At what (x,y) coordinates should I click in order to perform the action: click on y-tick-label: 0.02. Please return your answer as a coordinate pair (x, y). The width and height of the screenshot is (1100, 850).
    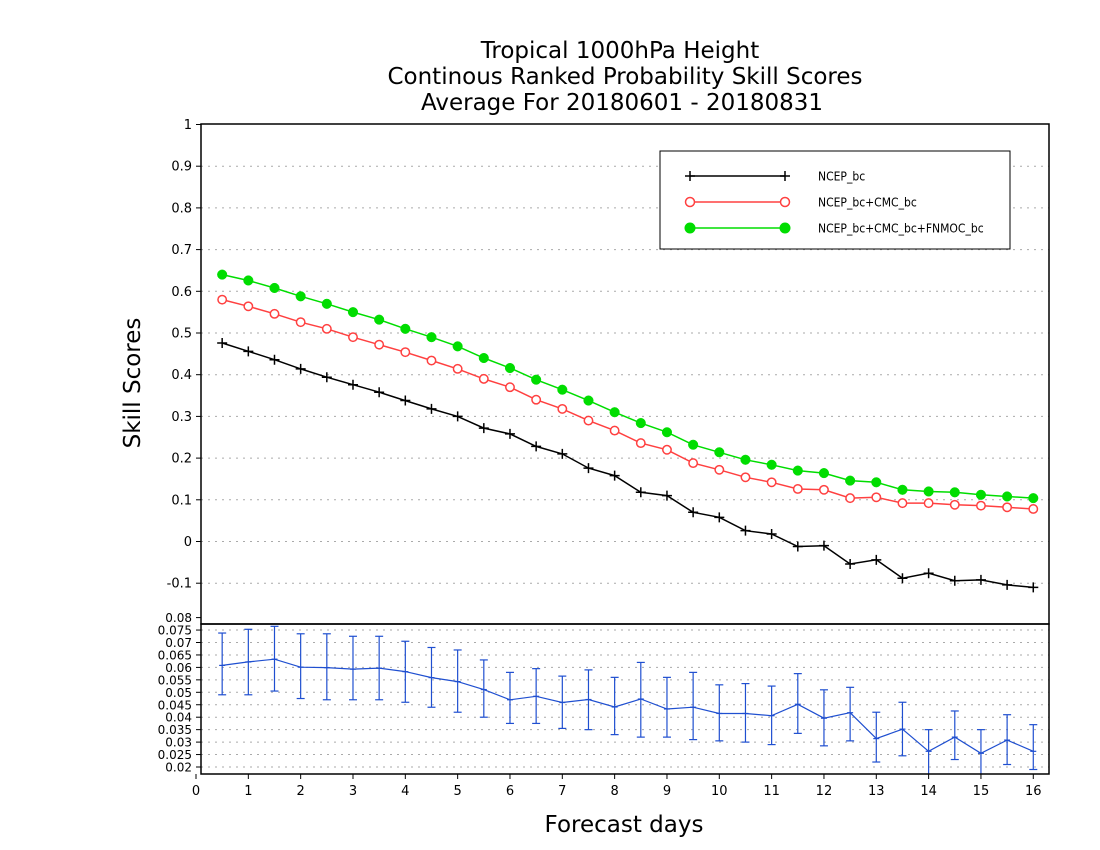
    Looking at the image, I should click on (178, 768).